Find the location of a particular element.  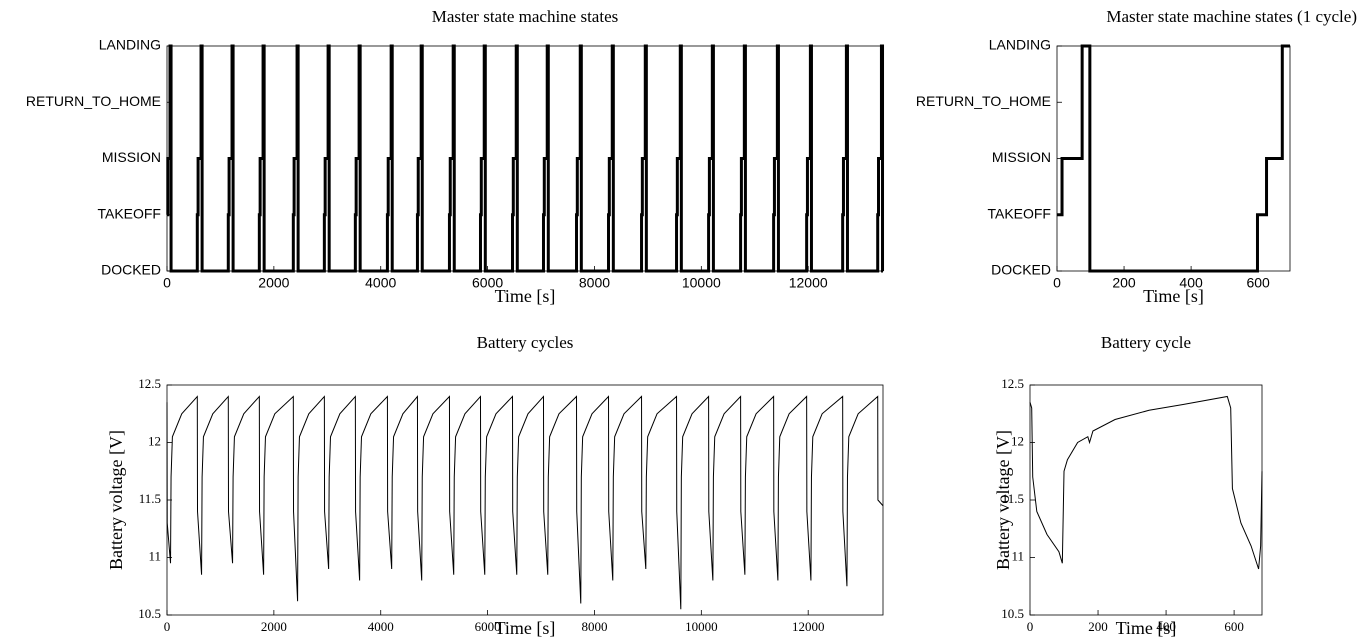

chart-title: Master state machine states (1 cycle) is located at coordinates (1231, 16).